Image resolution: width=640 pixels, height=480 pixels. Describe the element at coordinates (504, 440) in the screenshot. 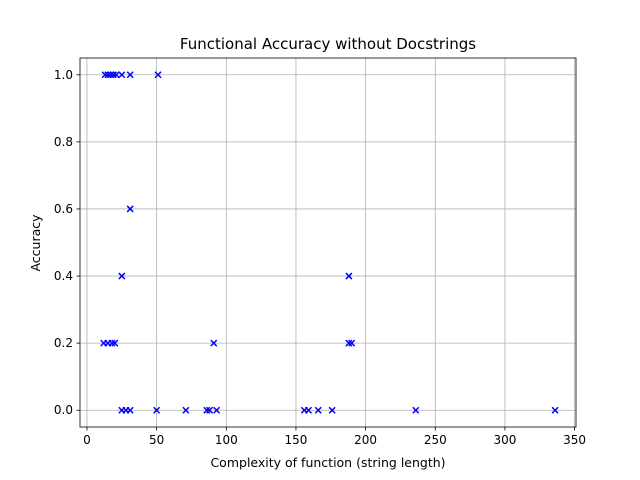

I see `x-tick-label: 300` at that location.